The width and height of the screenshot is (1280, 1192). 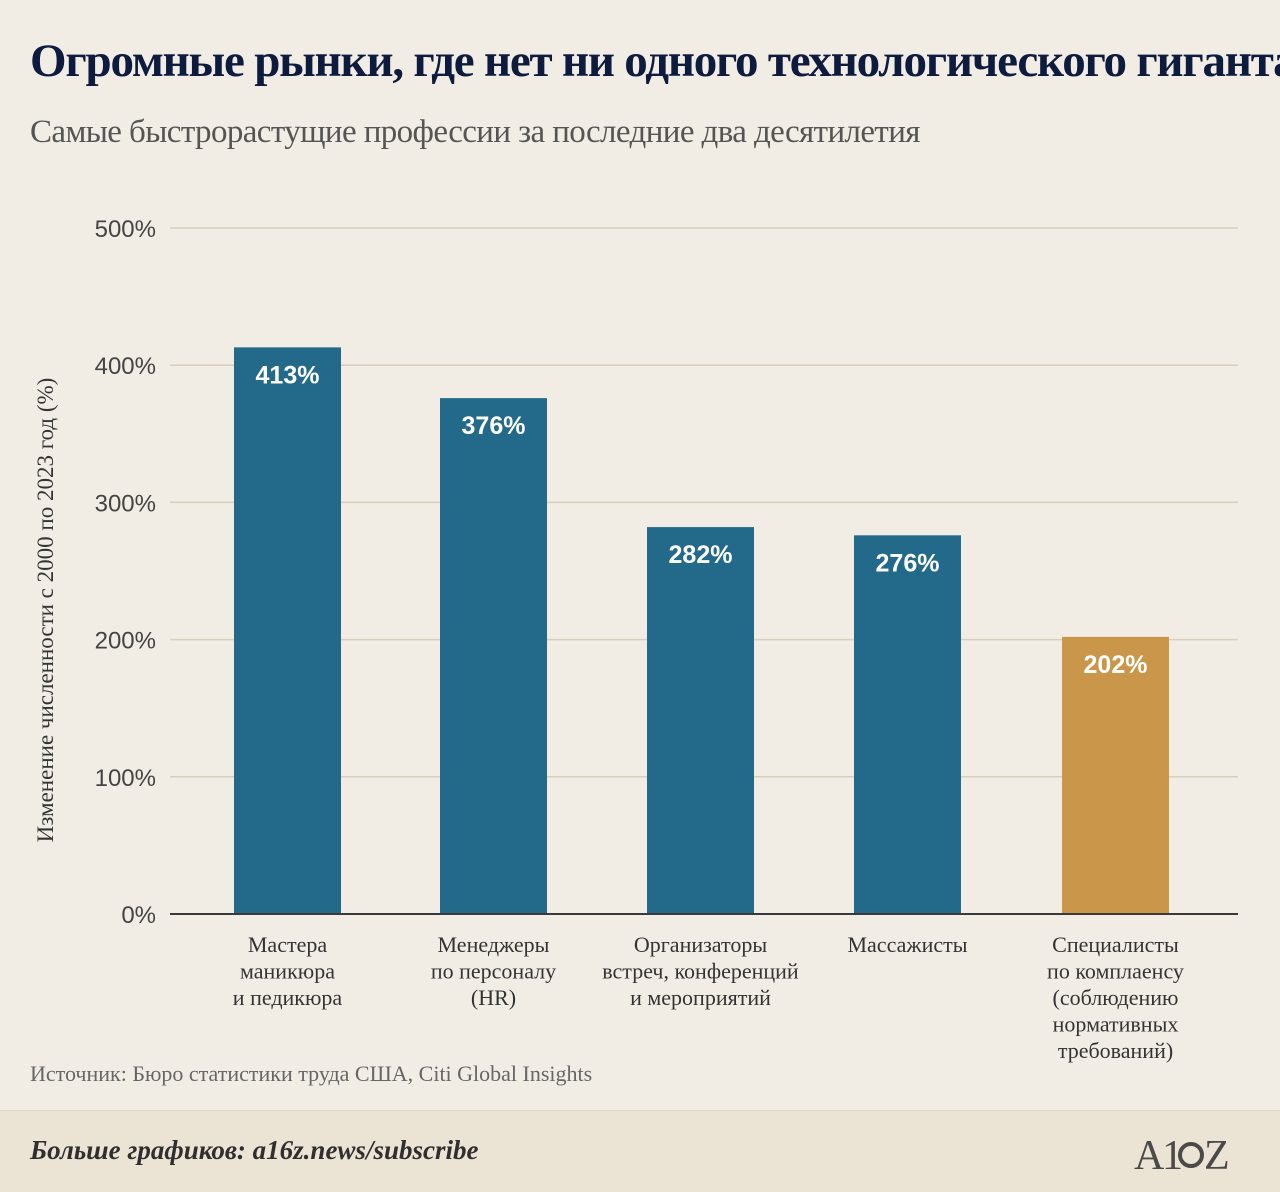 I want to click on svg-text: 1, so click(x=1172, y=1155).